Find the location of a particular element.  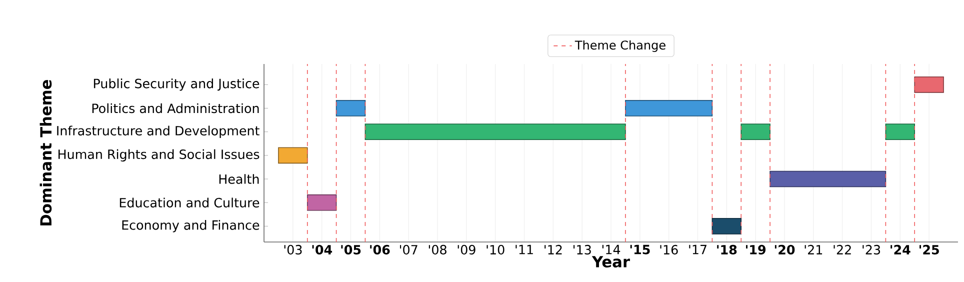

y-tick-label: Infrastructure and Development is located at coordinates (158, 132).